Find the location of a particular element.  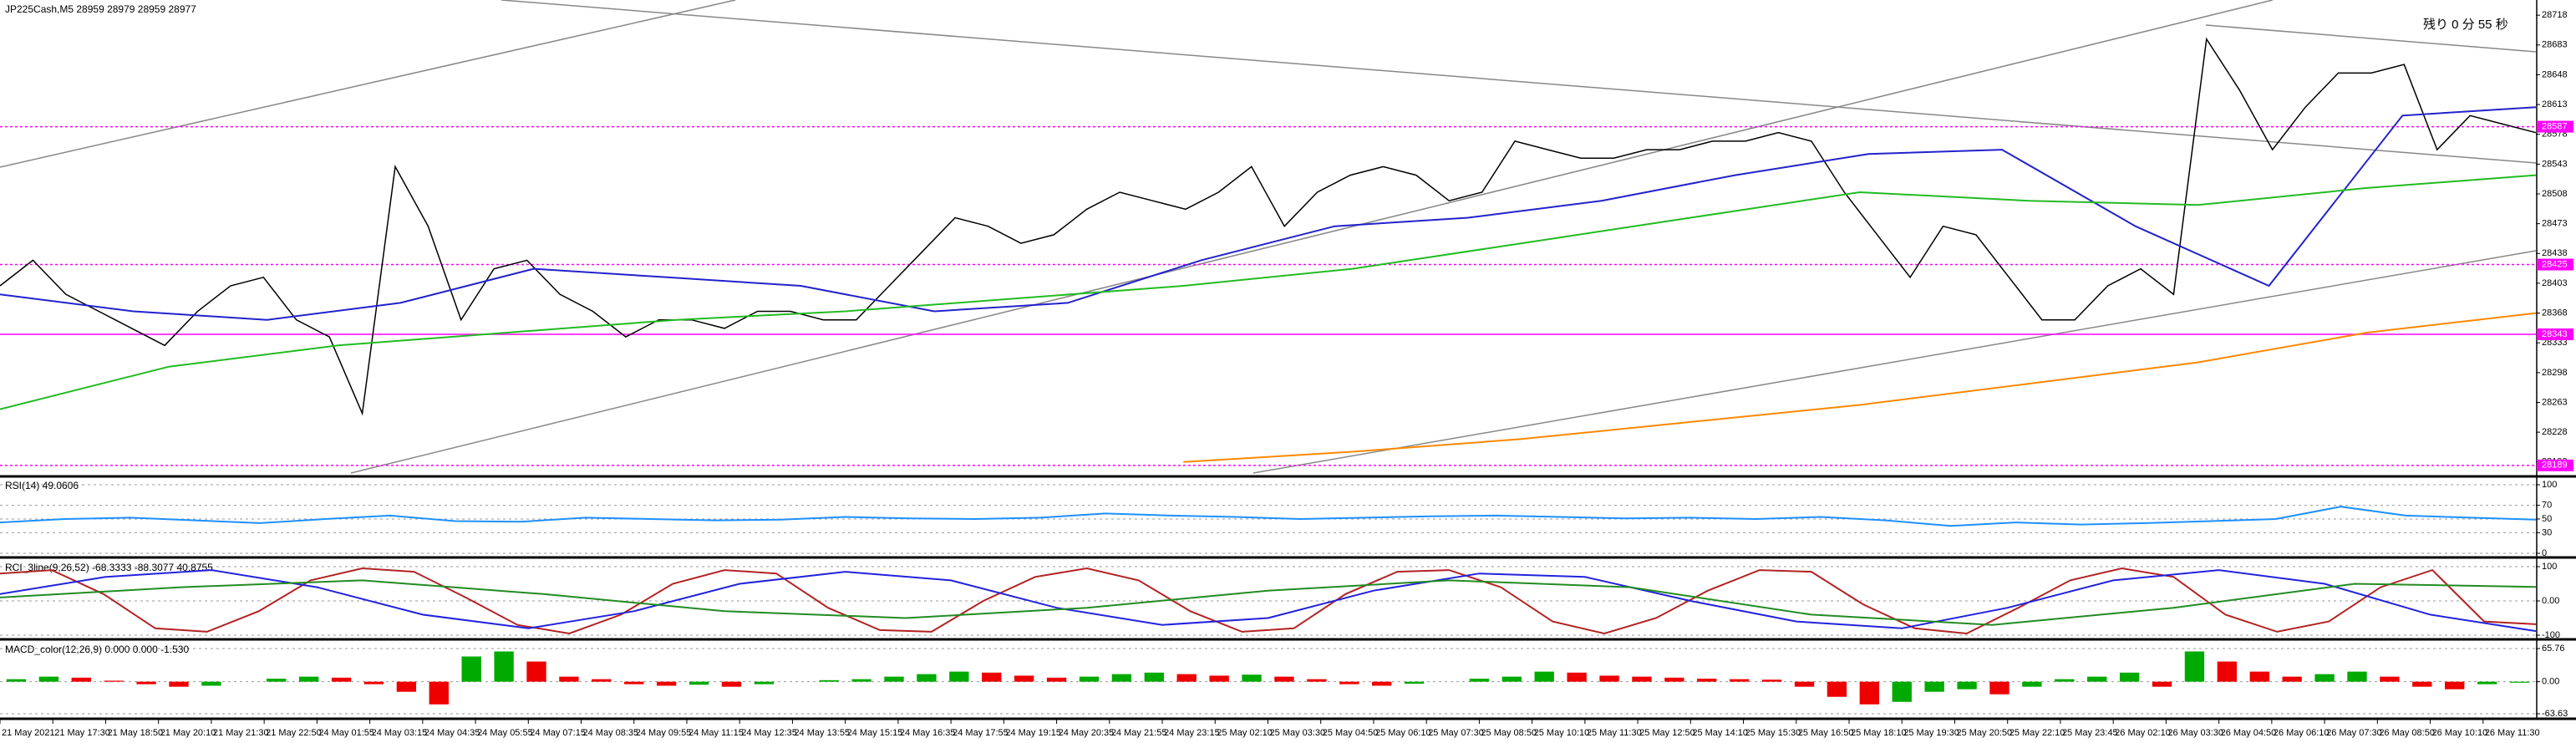

y-tick-label: 28718 is located at coordinates (2555, 15).